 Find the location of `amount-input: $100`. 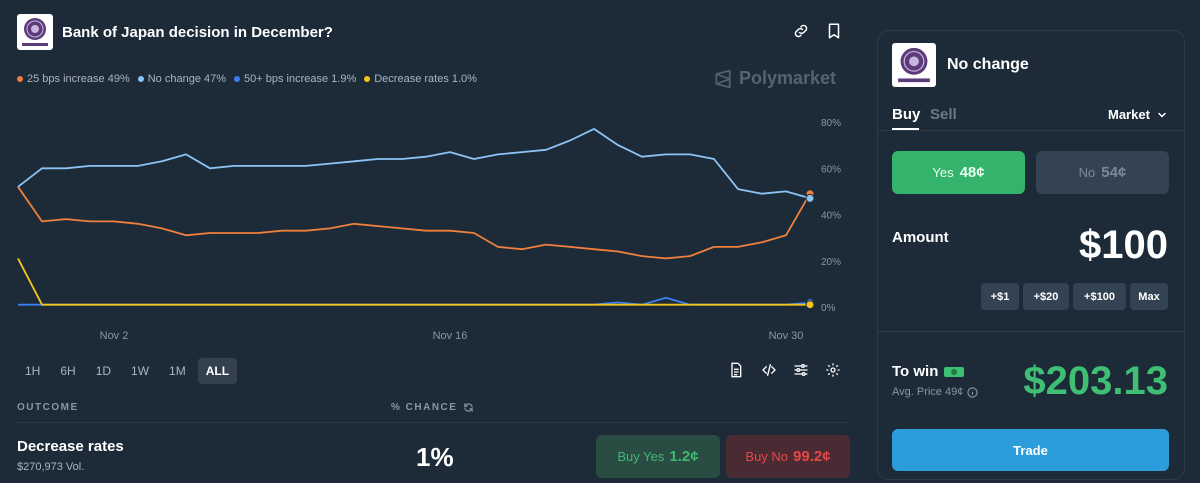

amount-input: $100 is located at coordinates (1123, 245).